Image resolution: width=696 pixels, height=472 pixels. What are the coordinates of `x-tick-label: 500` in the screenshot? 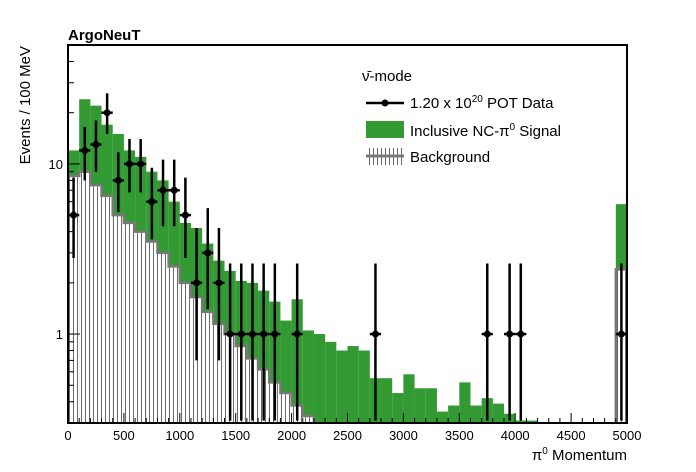 It's located at (124, 435).